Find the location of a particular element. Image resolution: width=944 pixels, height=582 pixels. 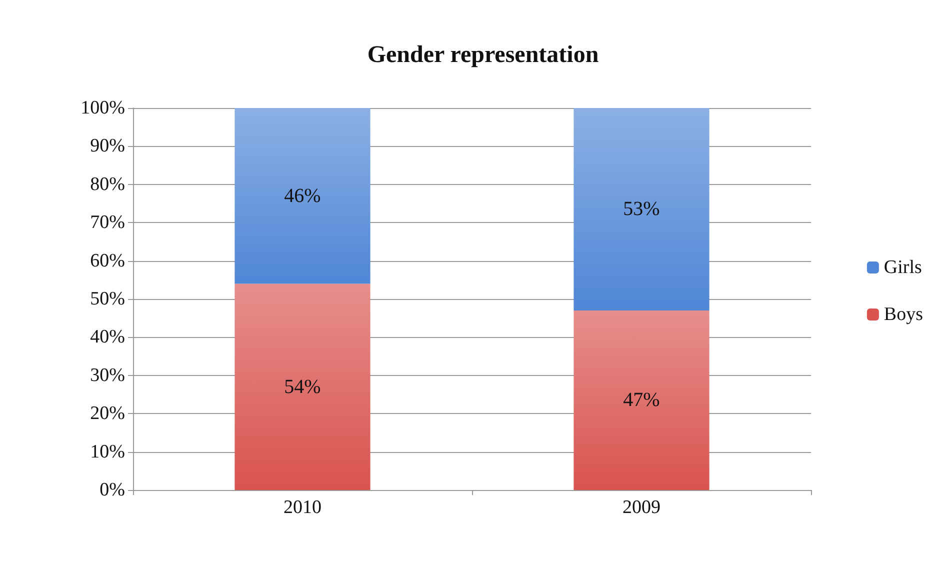

data-label: 46% is located at coordinates (302, 195).